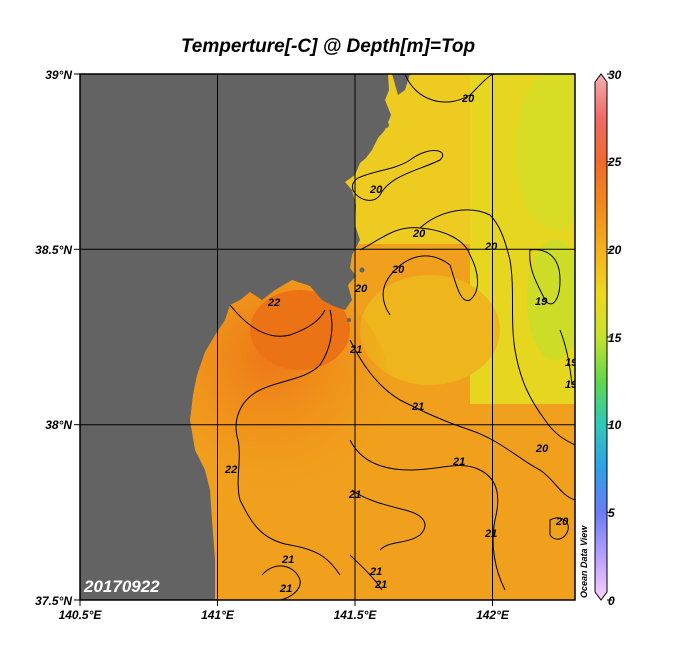  Describe the element at coordinates (356, 615) in the screenshot. I see `lon-tick-label: 141.5°E` at that location.